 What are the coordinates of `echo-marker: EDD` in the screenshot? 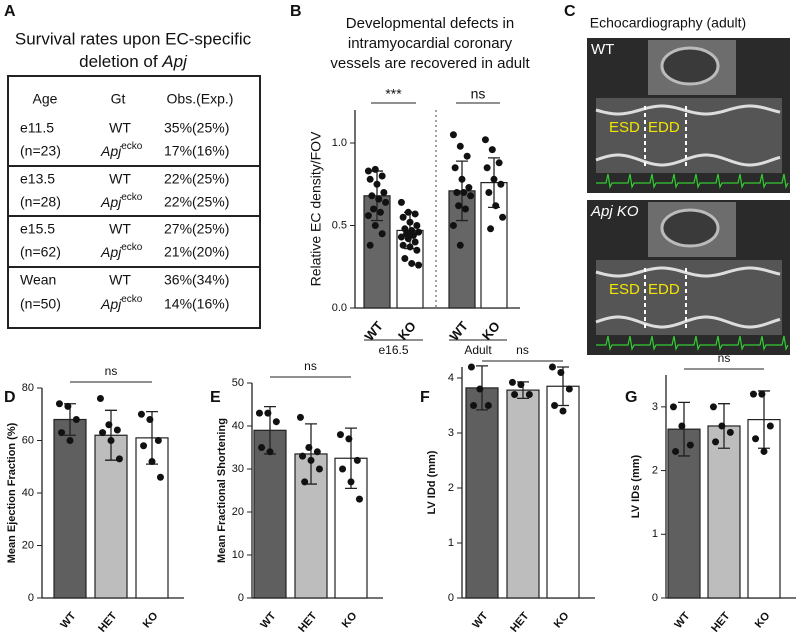 It's located at (664, 127).